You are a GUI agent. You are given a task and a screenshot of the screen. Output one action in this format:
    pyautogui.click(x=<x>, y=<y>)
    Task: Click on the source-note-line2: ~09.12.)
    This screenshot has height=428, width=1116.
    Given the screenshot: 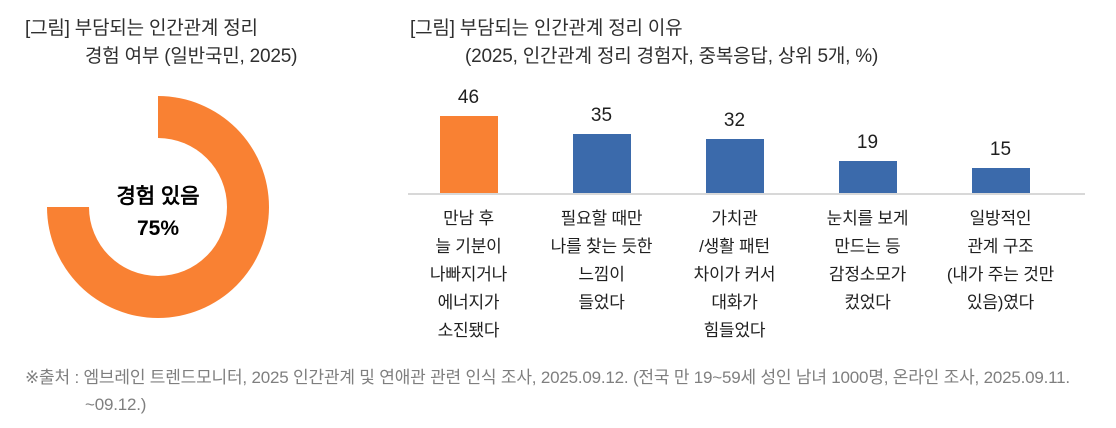 What is the action you would take?
    pyautogui.click(x=116, y=404)
    